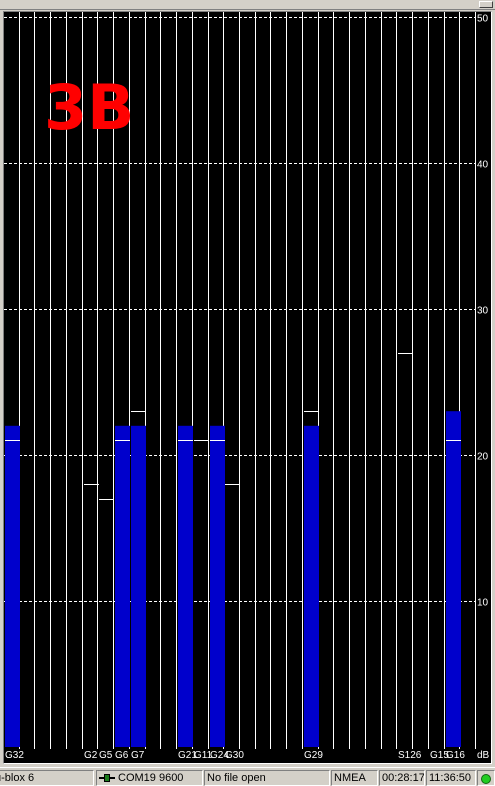 This screenshot has width=495, height=786. I want to click on unit-label: dB, so click(483, 755).